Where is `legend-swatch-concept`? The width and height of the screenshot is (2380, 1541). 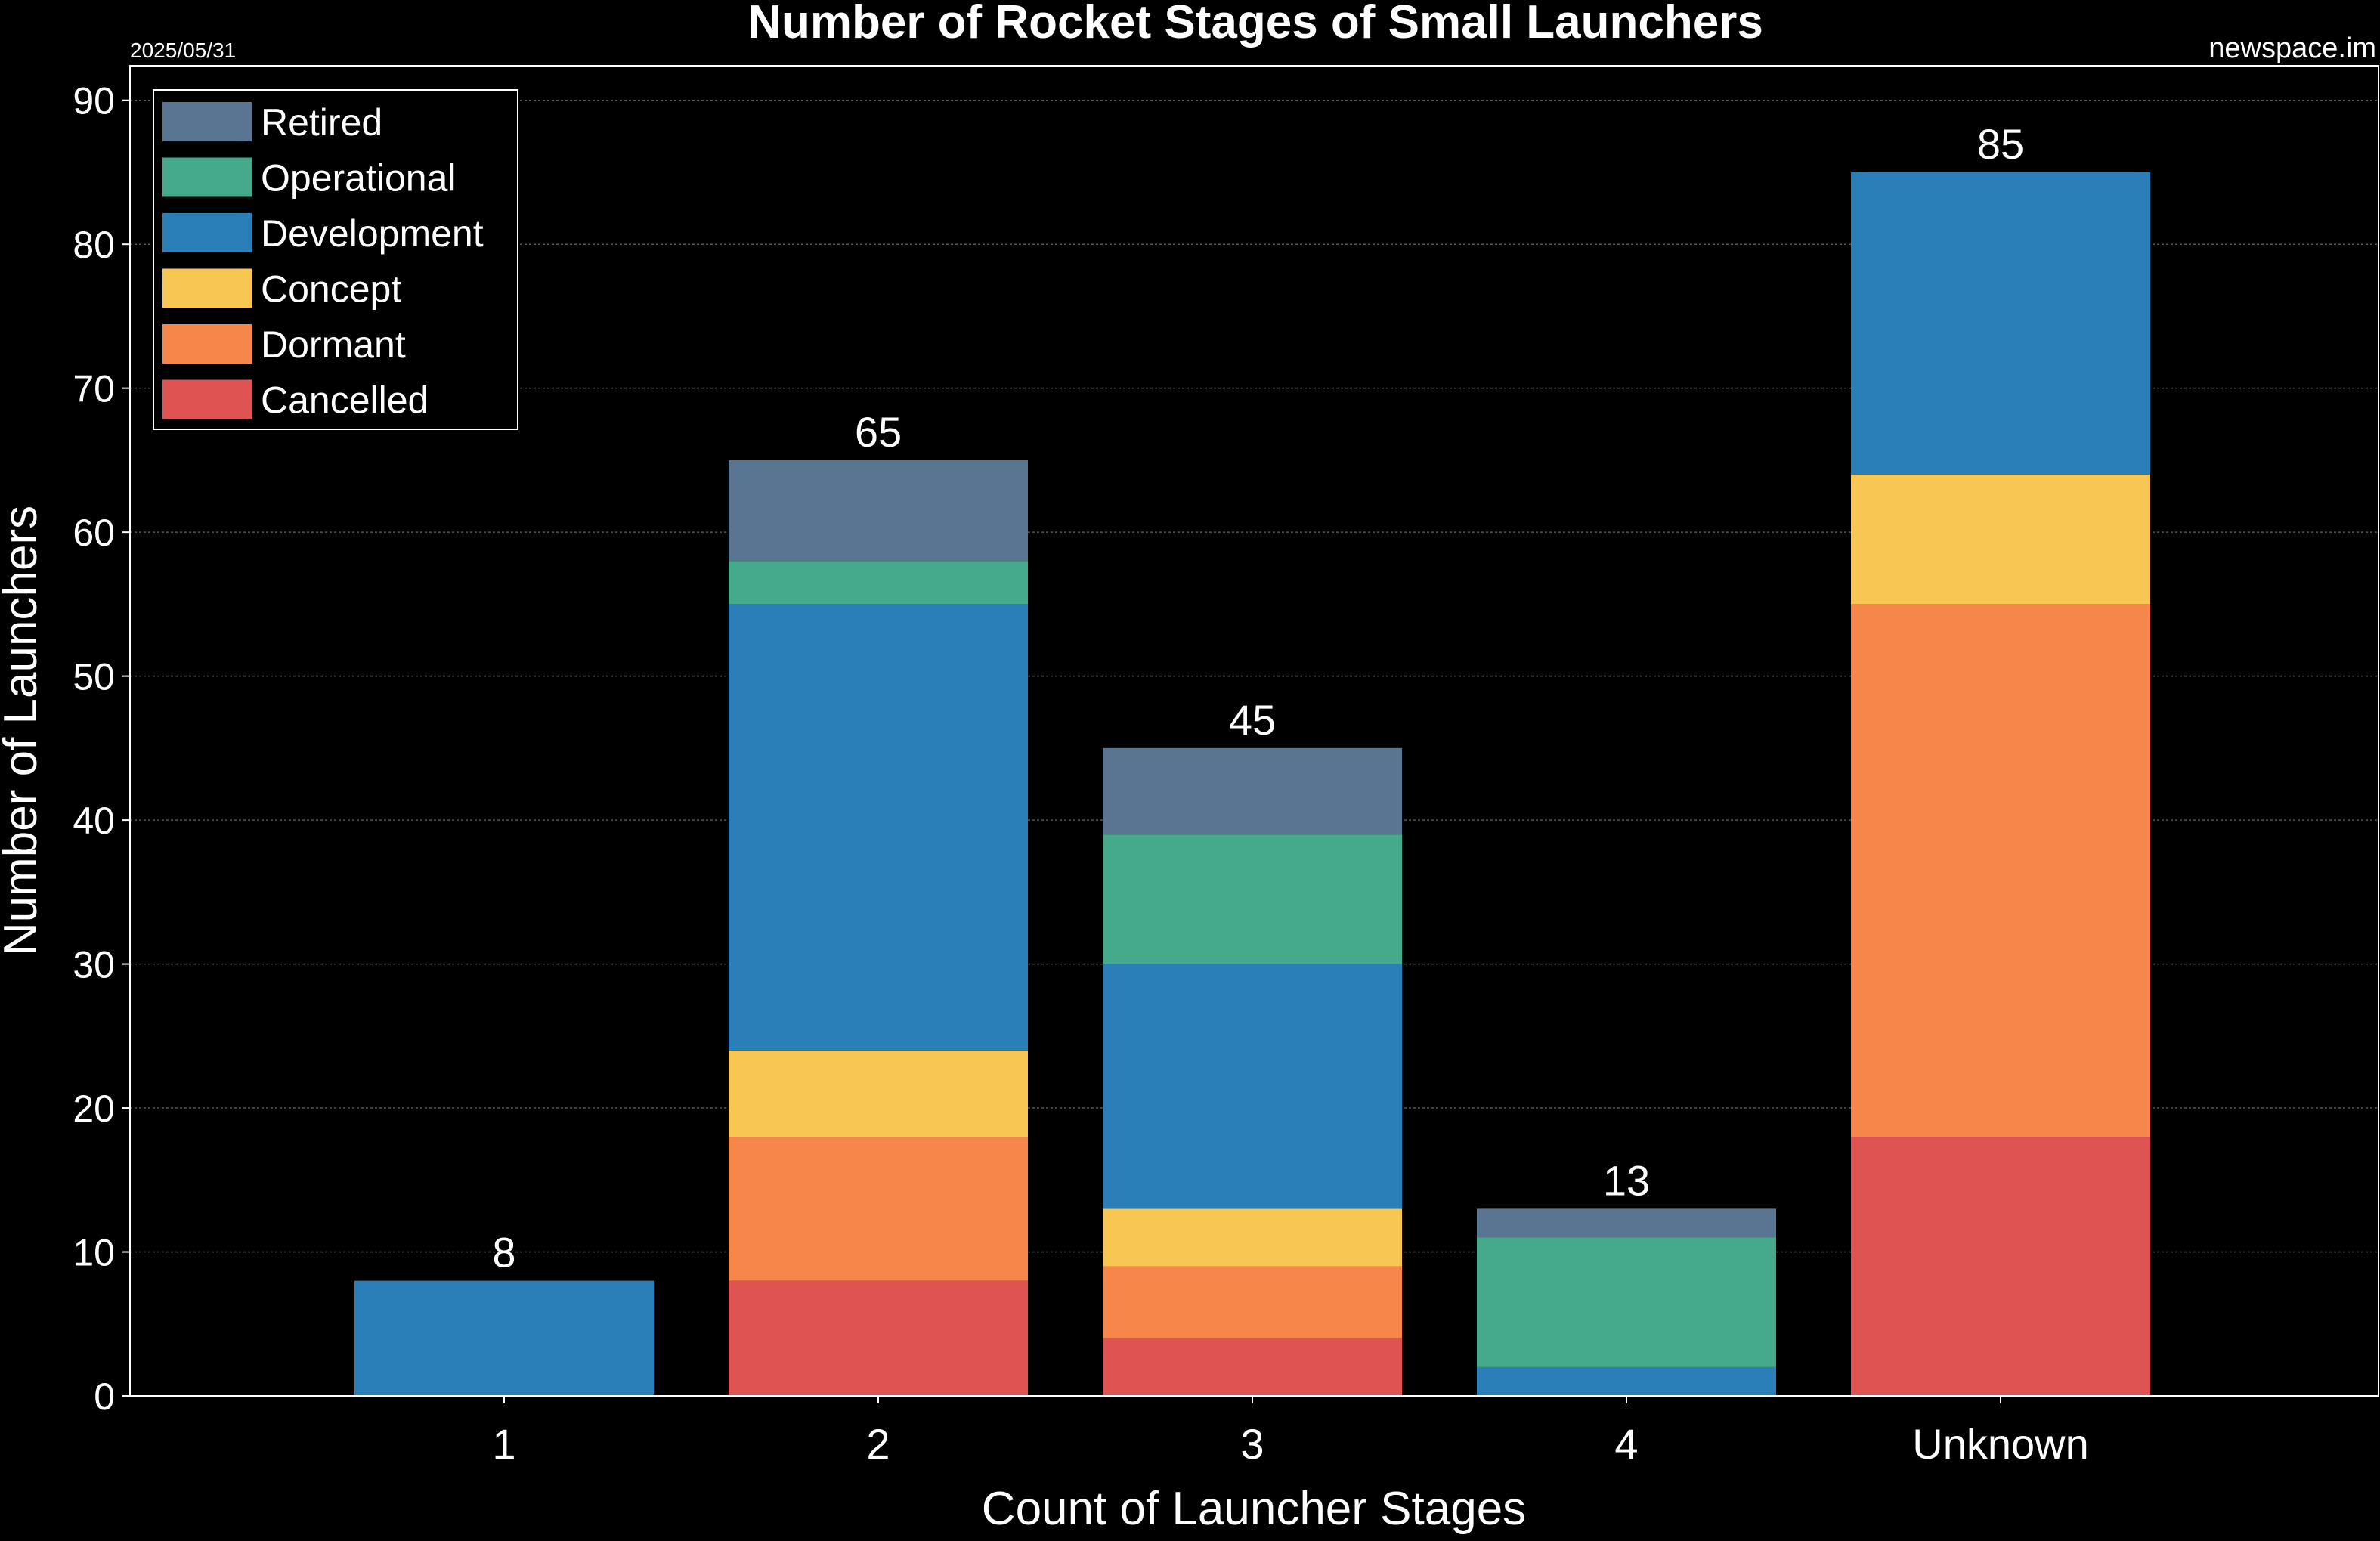
legend-swatch-concept is located at coordinates (207, 288).